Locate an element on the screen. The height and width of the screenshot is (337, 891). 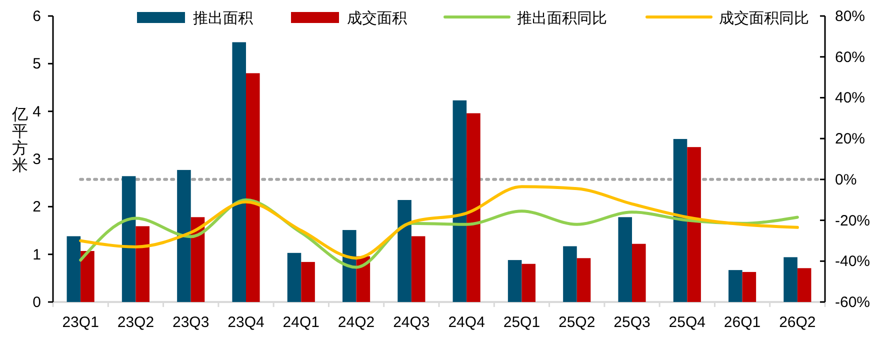
x-tick-label: 23Q4 is located at coordinates (246, 322).